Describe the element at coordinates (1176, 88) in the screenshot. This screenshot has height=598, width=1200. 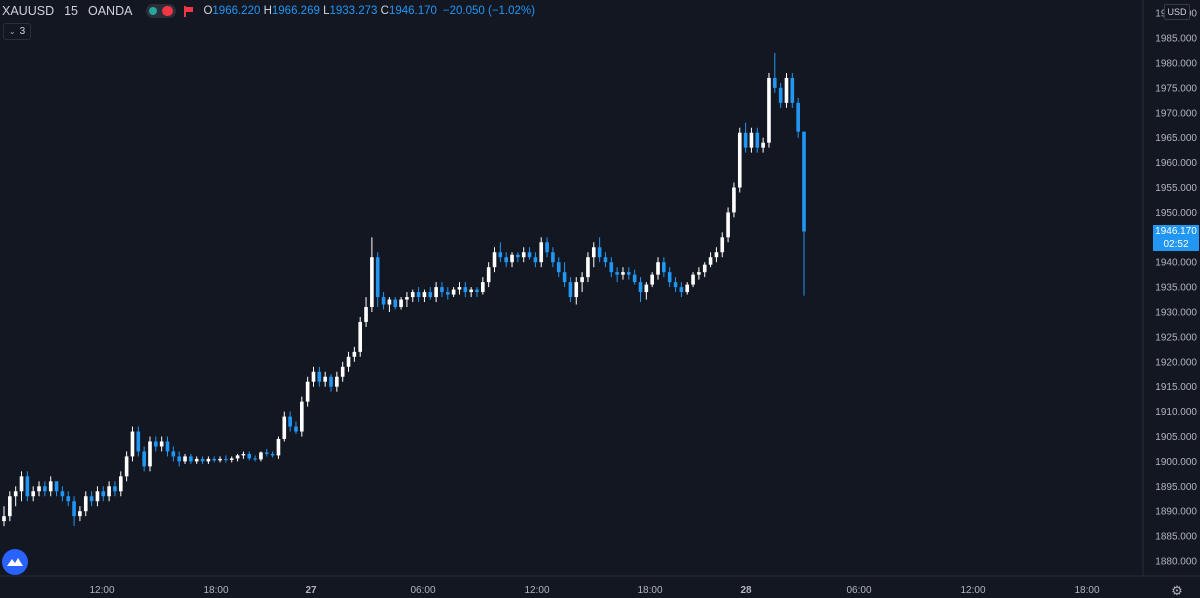
I see `price-tick-label: 1975.000` at that location.